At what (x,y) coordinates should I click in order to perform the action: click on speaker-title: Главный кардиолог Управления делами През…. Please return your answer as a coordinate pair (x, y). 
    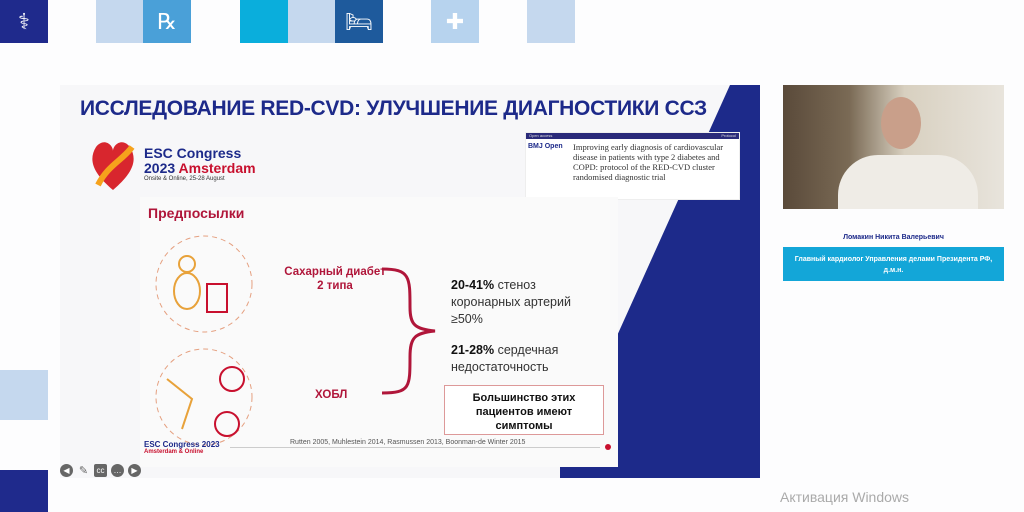
    Looking at the image, I should click on (893, 264).